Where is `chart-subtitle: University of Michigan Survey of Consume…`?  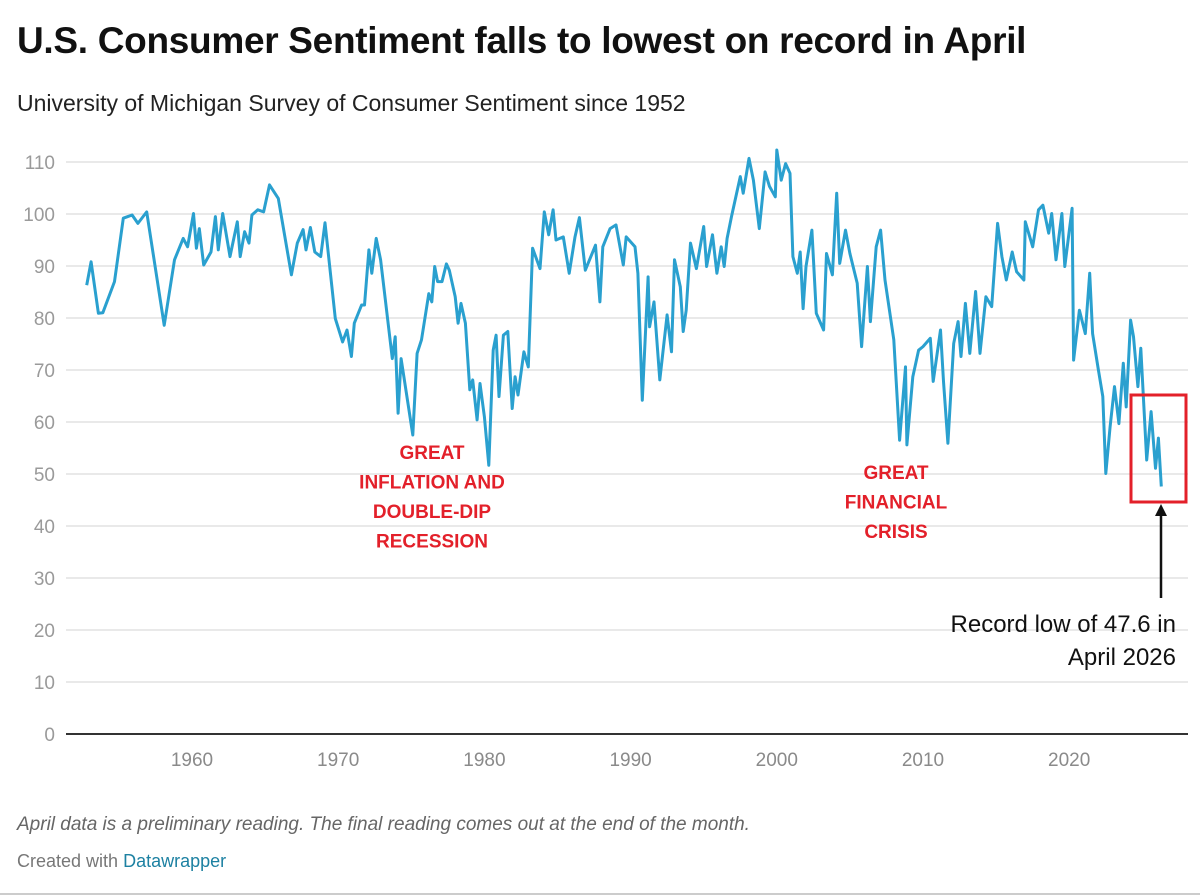 chart-subtitle: University of Michigan Survey of Consume… is located at coordinates (351, 103).